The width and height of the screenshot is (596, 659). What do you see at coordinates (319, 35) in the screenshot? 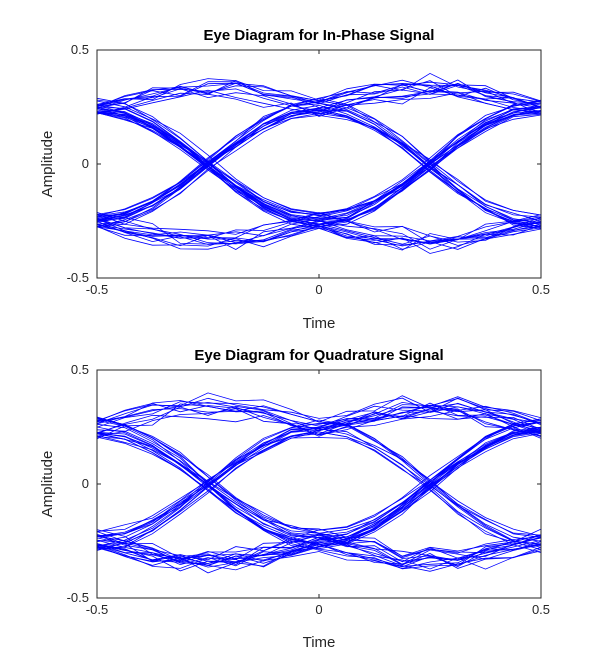
I see `in-phase-chart-title: Eye Diagram for In-Phase Signal` at bounding box center [319, 35].